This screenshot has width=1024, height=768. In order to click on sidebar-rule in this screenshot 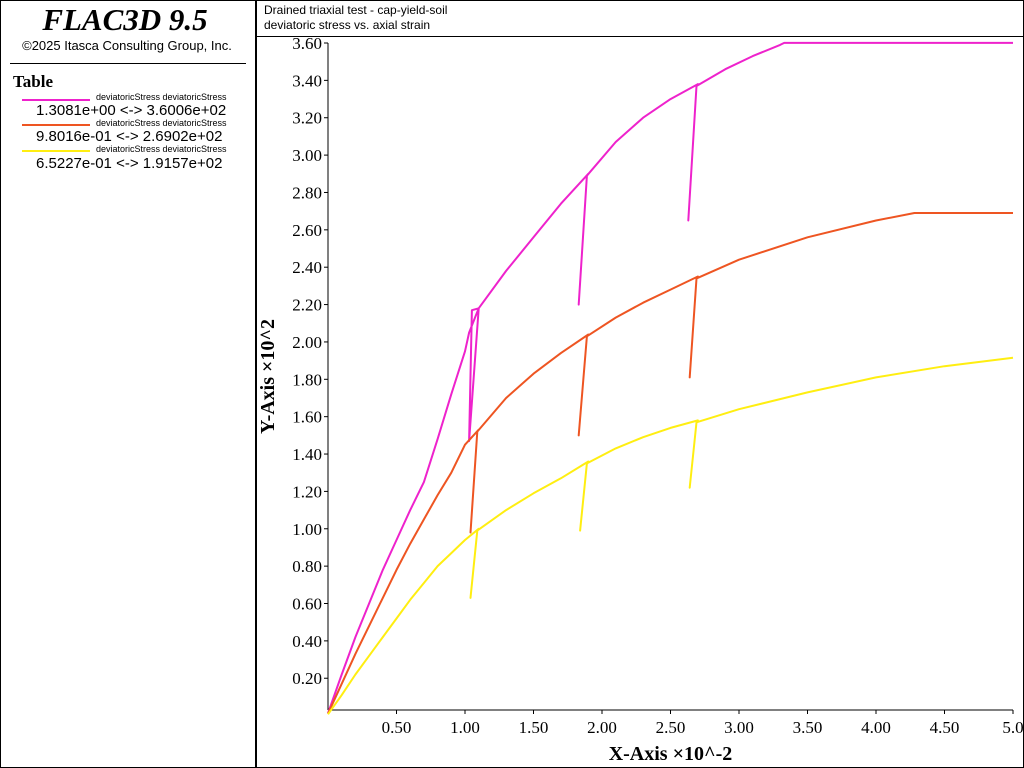, I will do `click(128, 63)`.